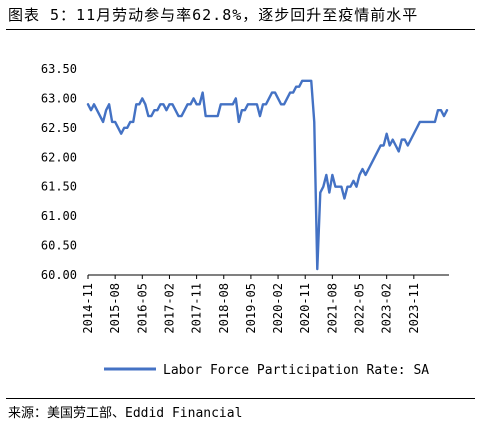 This screenshot has width=481, height=421. Describe the element at coordinates (278, 308) in the screenshot. I see `x-tick-label: 2020-02` at that location.